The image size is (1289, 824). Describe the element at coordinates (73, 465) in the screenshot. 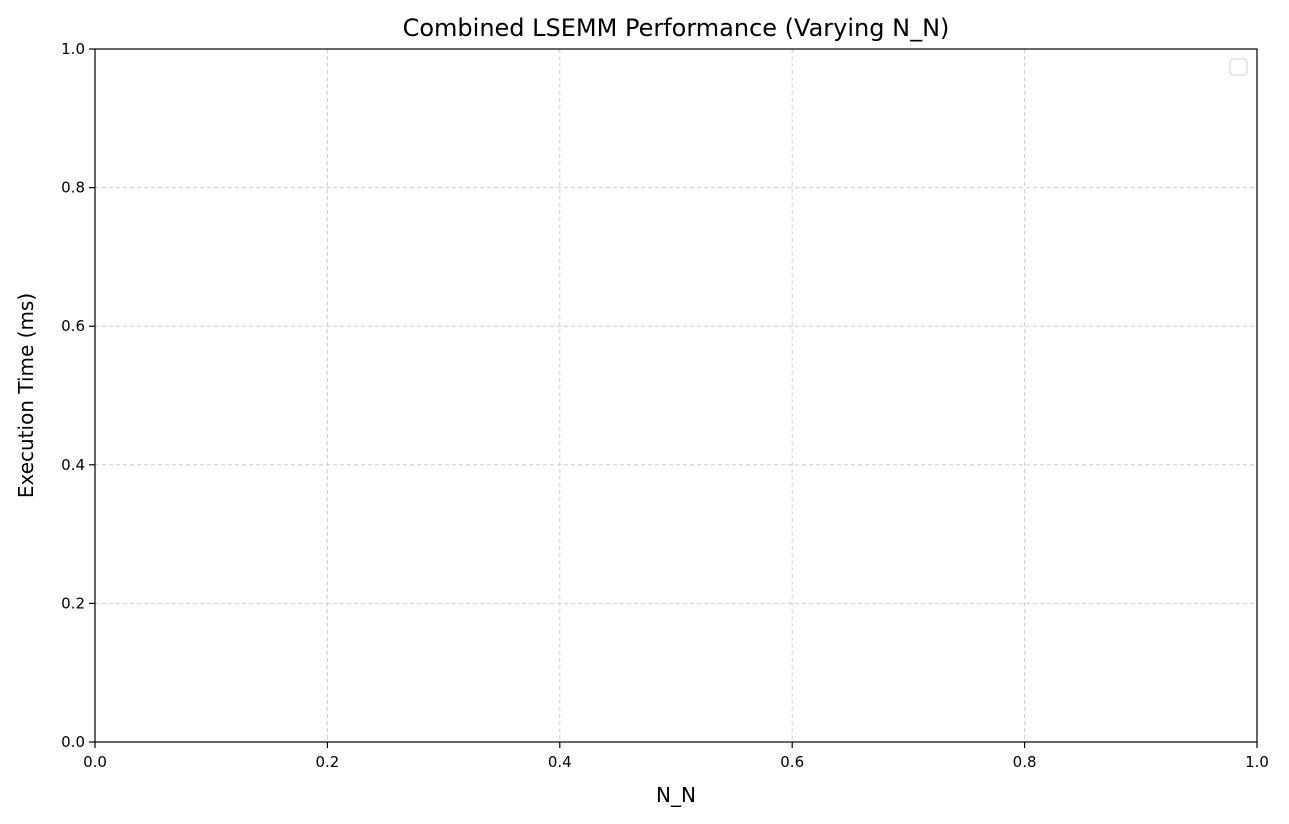

I see `y-tick-label: 0.4` at that location.